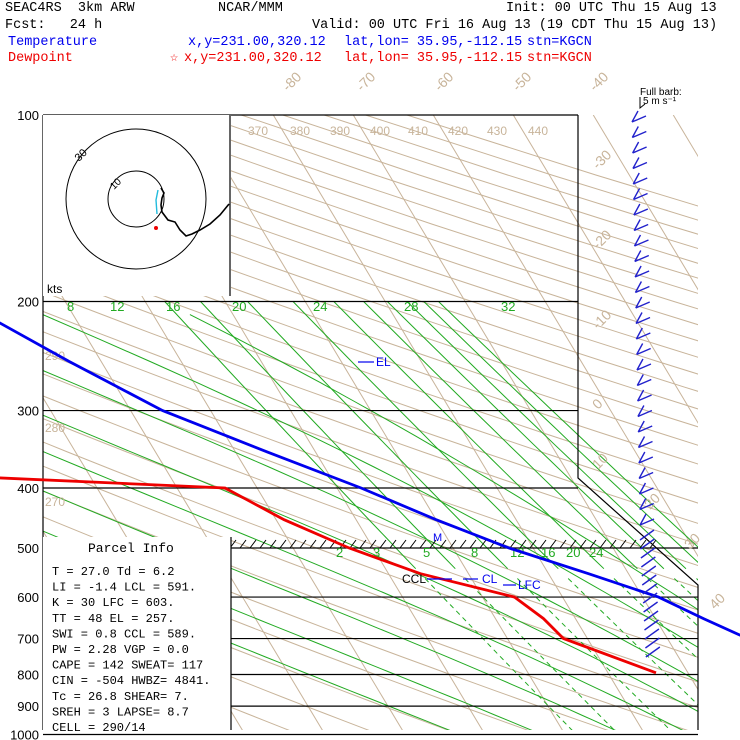 Image resolution: width=740 pixels, height=740 pixels. I want to click on wind-barb-legend: Full barb:5 m s⁻¹, so click(660, 98).